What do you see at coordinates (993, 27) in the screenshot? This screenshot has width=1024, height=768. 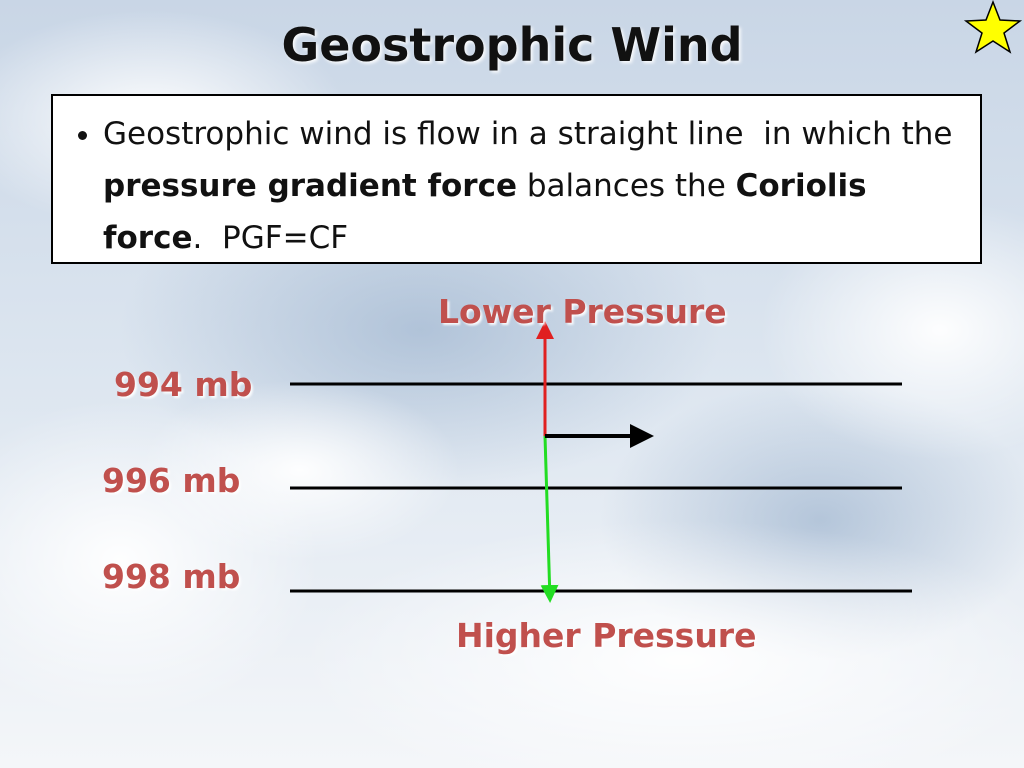 I see `star-icon` at bounding box center [993, 27].